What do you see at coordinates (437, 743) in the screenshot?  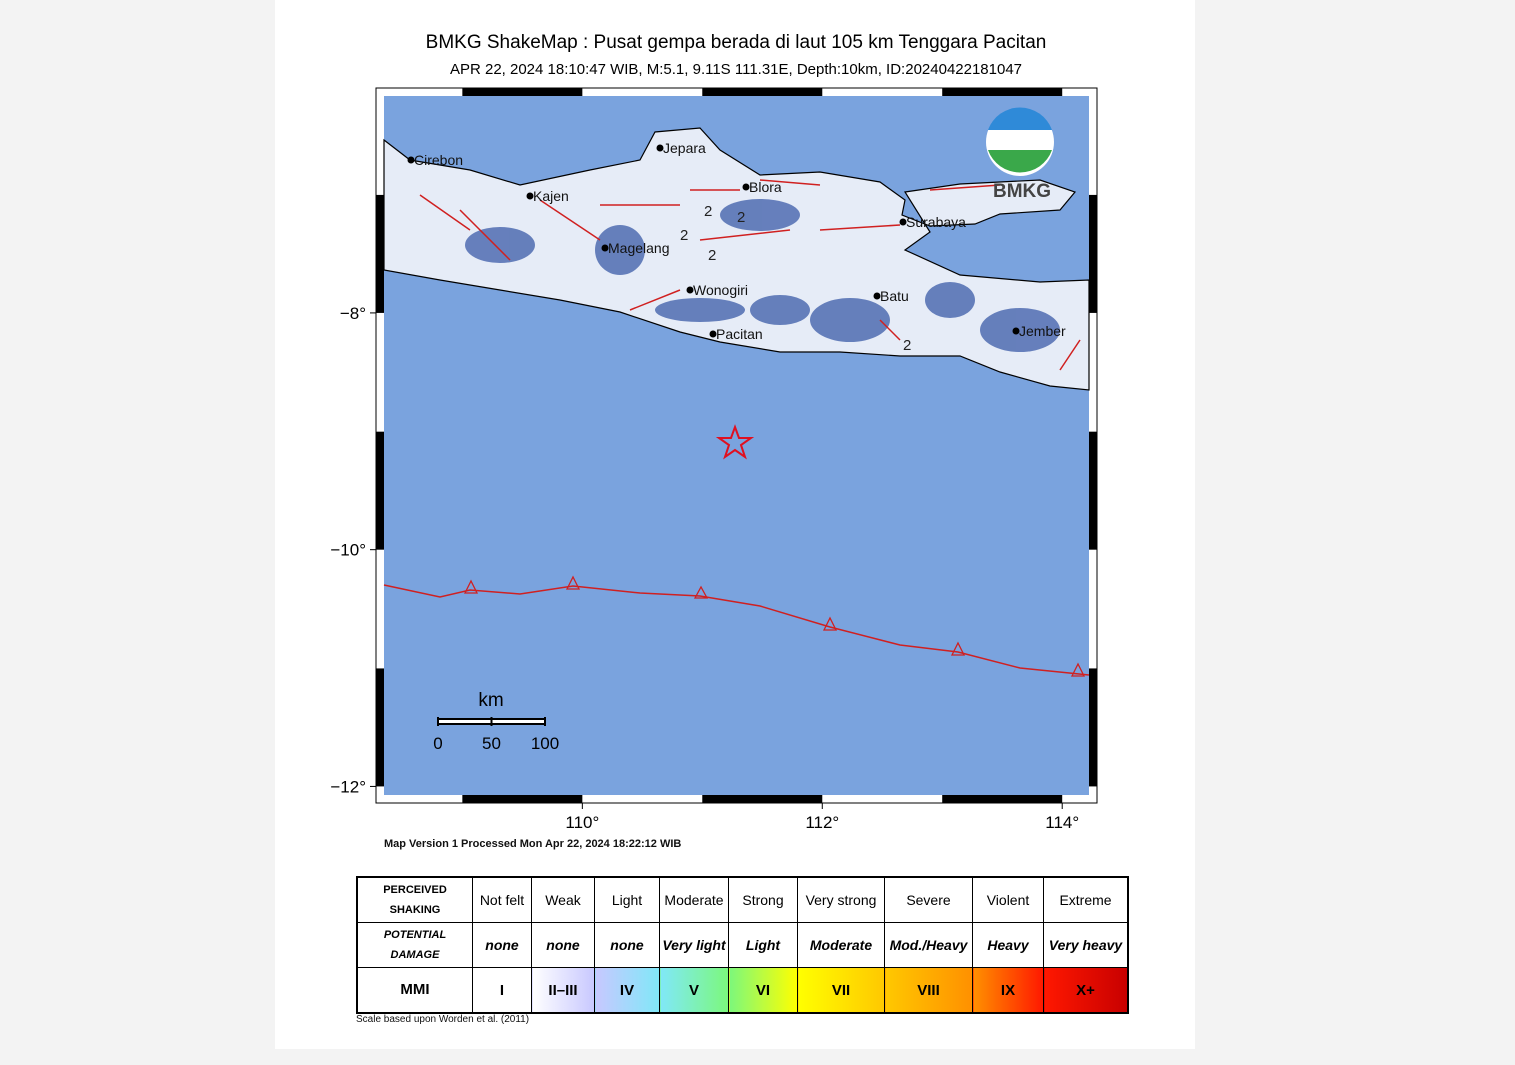 I see `scale-tick-label: 0` at bounding box center [437, 743].